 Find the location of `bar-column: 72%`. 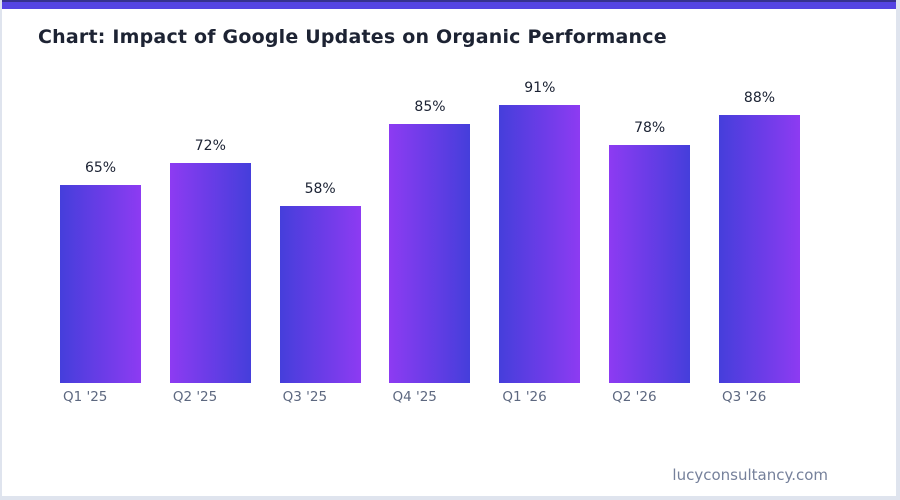

bar-column: 72% is located at coordinates (210, 230).